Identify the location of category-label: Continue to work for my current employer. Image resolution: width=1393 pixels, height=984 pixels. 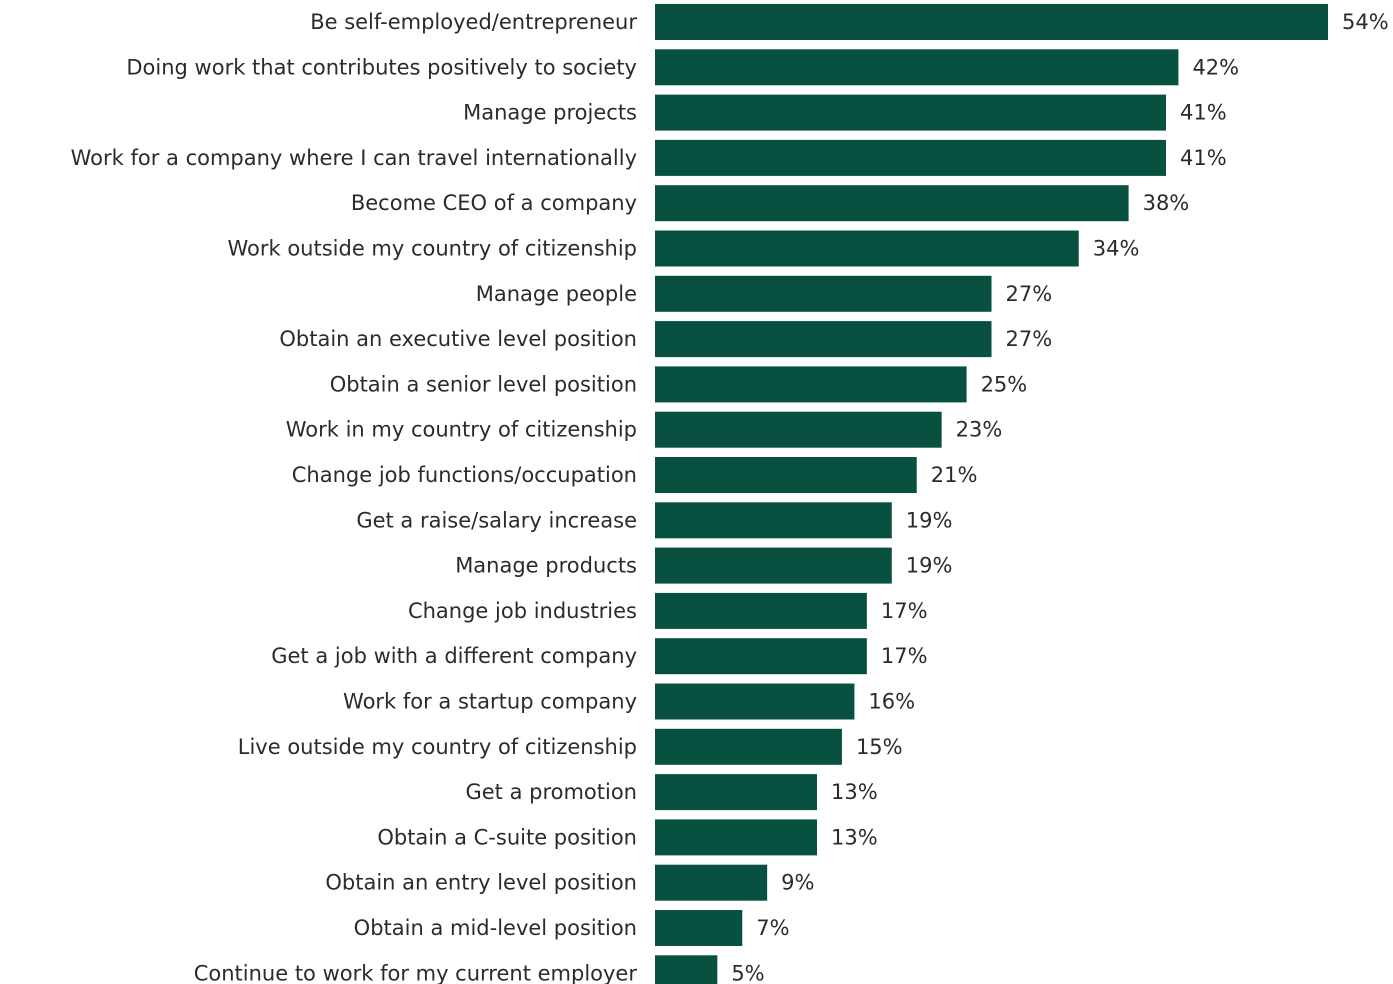
(416, 972).